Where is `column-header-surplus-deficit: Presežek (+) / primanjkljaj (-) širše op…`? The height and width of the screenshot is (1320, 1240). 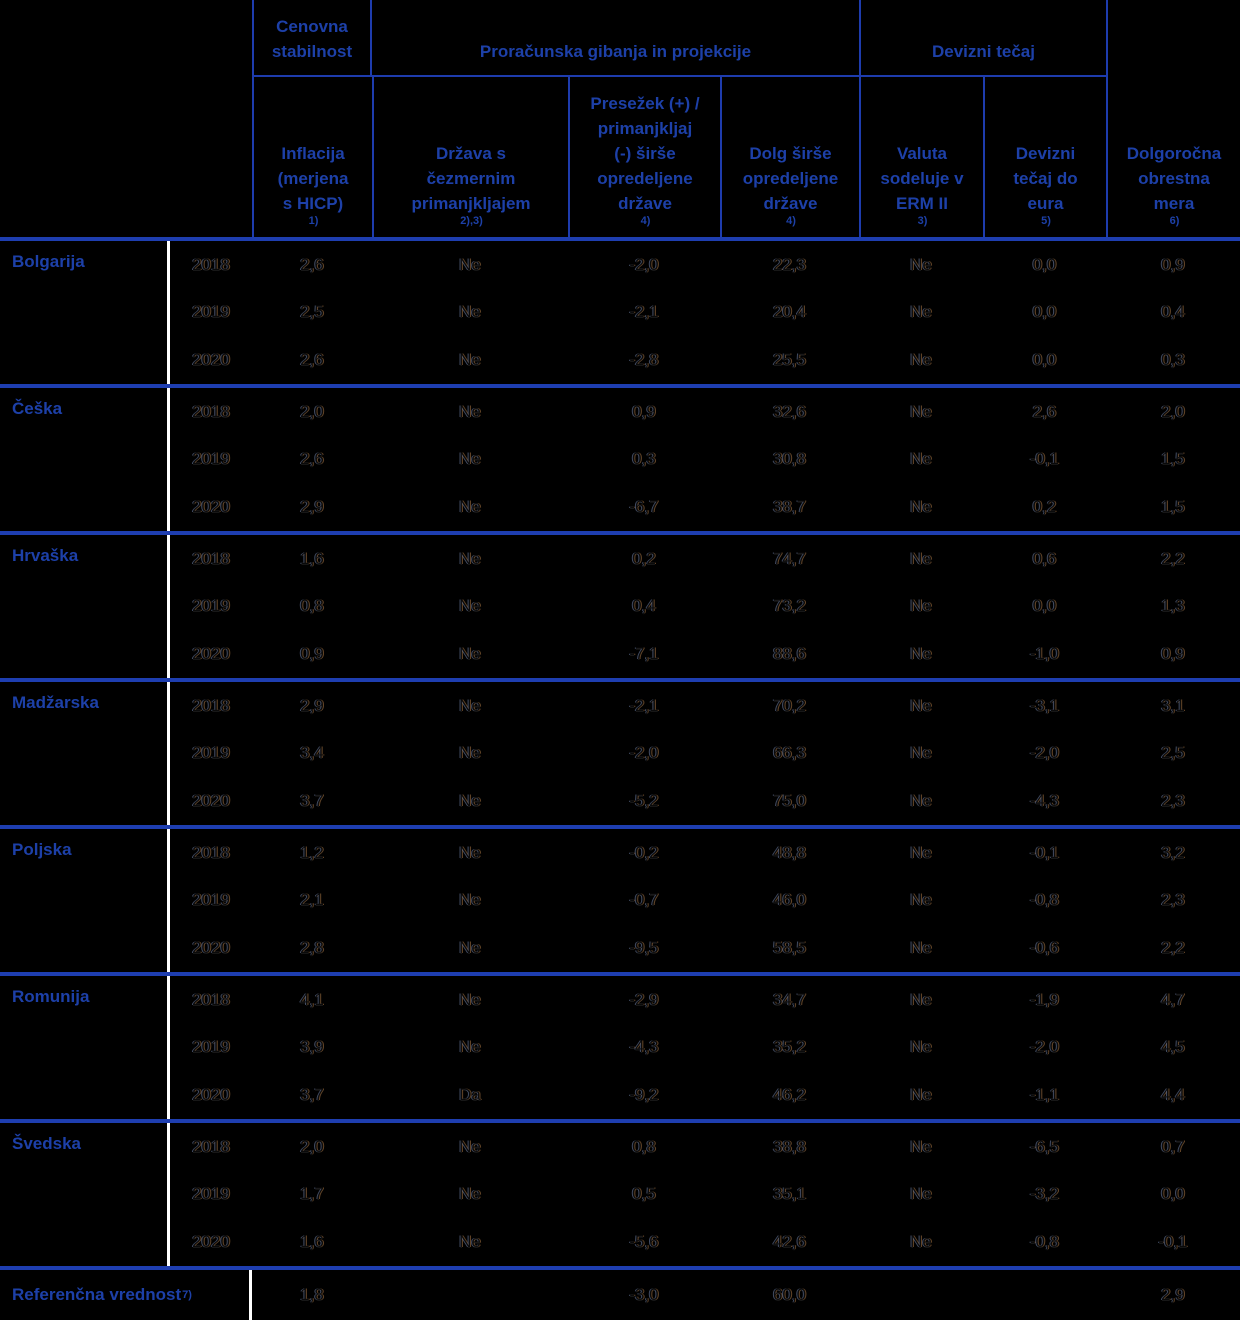 column-header-surplus-deficit: Presežek (+) / primanjkljaj (-) širše op… is located at coordinates (644, 157).